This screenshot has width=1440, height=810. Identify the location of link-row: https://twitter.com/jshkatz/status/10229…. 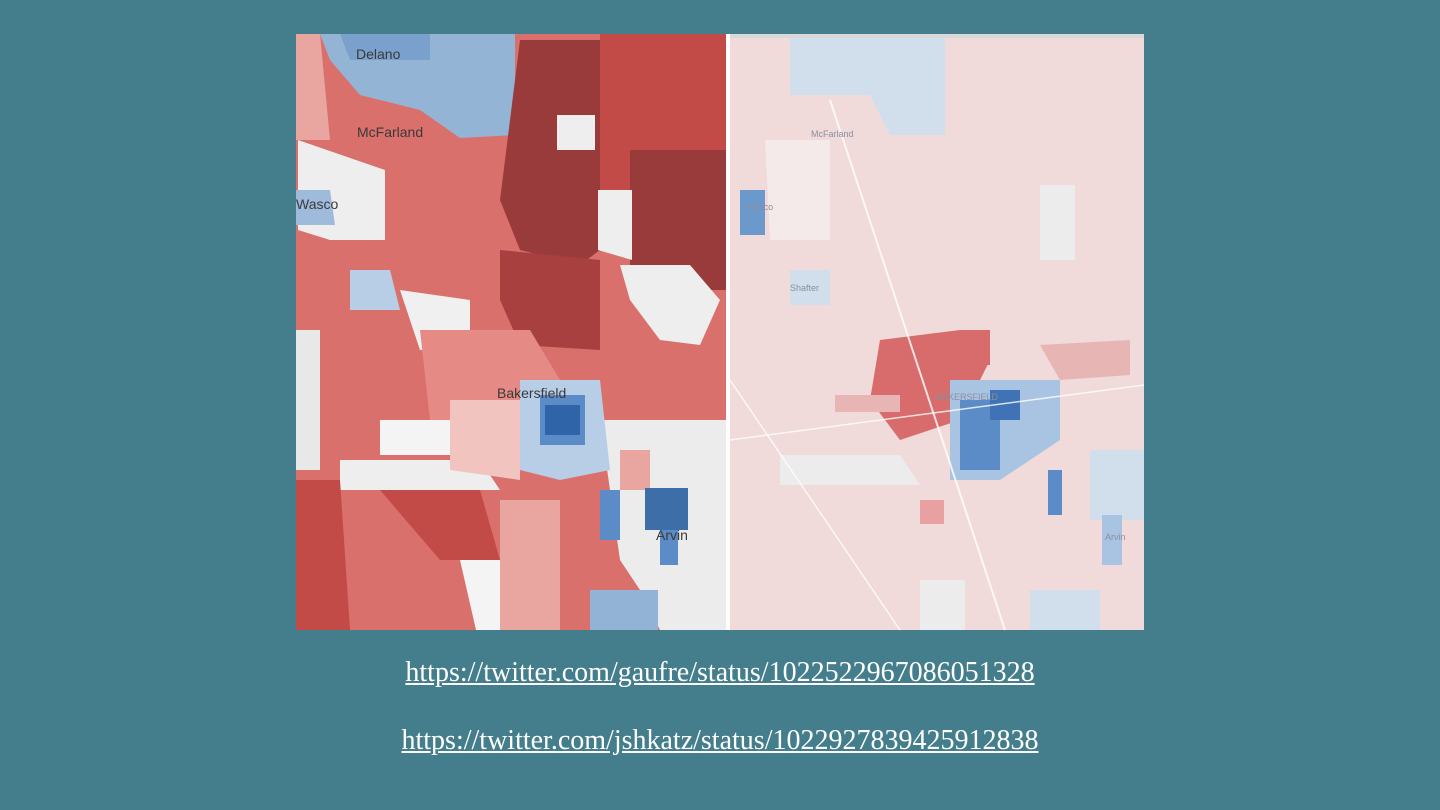
(720, 741).